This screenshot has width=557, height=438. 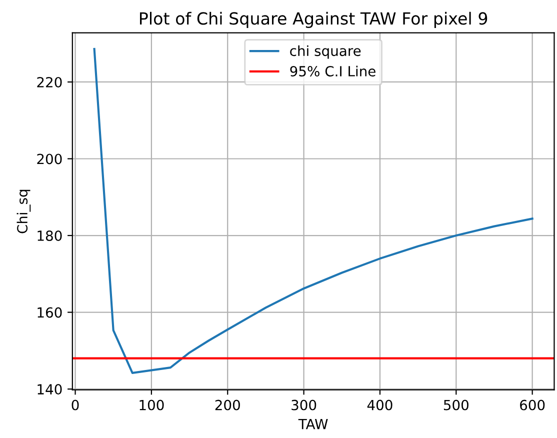 What do you see at coordinates (23, 212) in the screenshot?
I see `y-axis-title: Chi_sq` at bounding box center [23, 212].